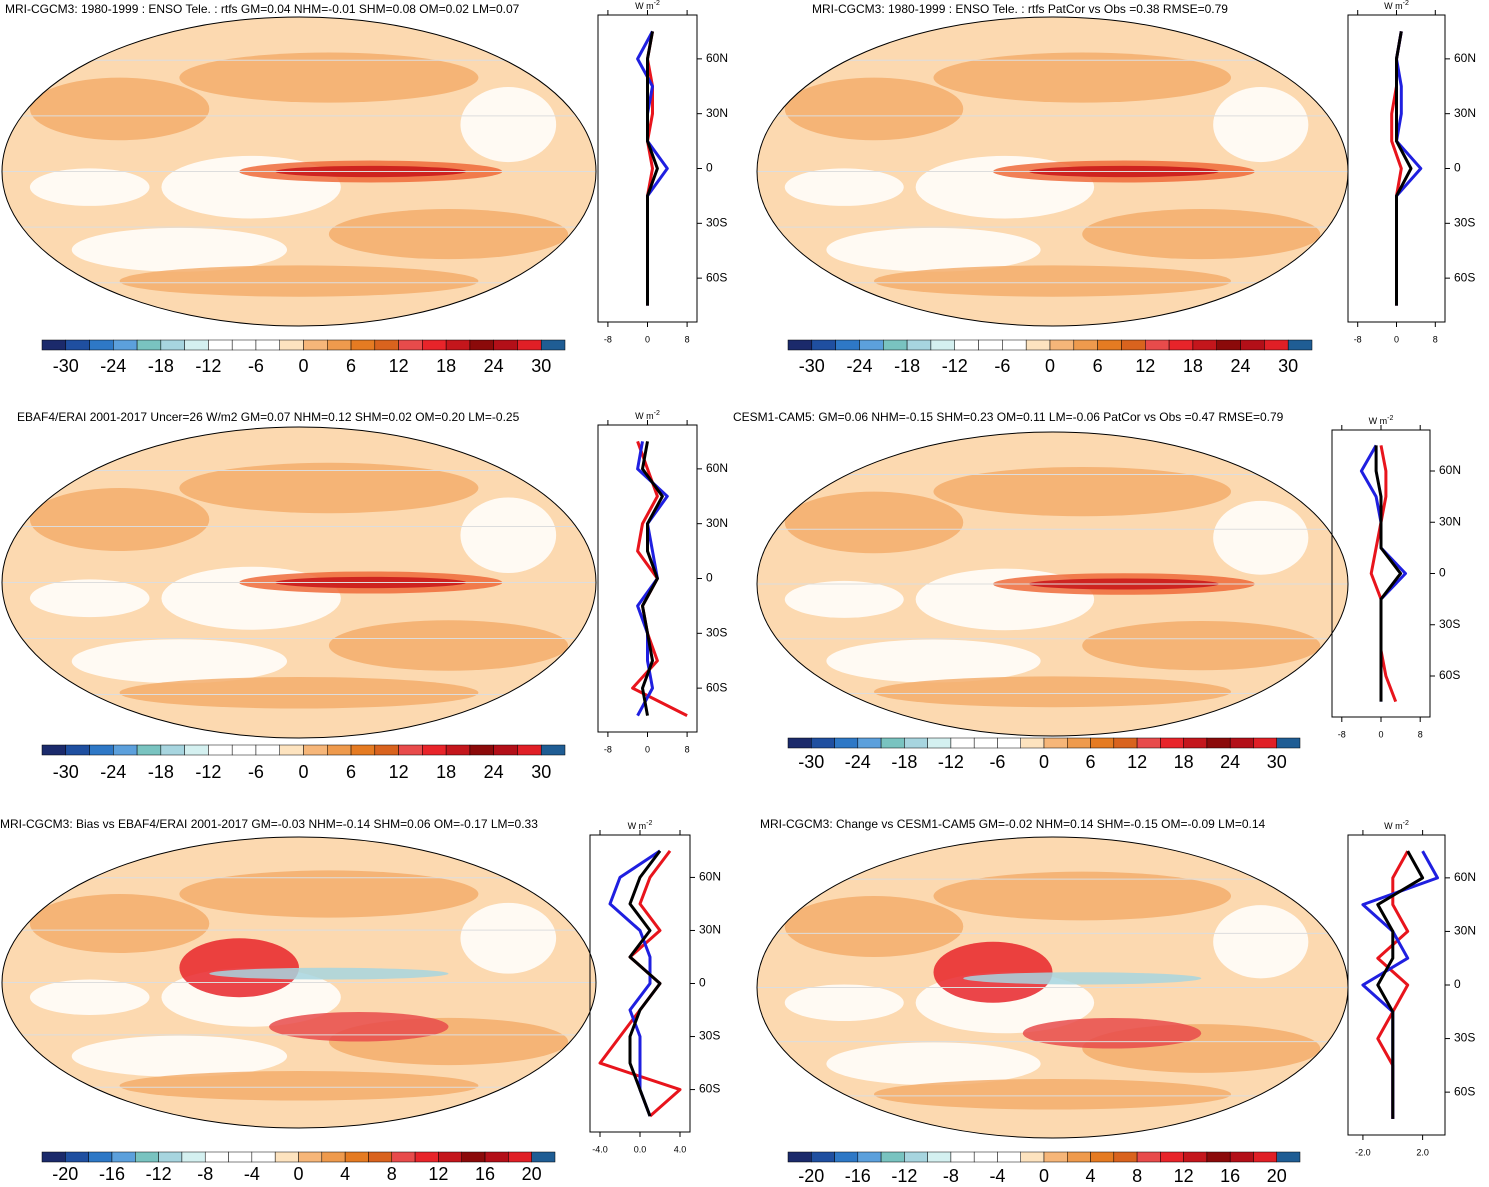 Image resolution: width=1489 pixels, height=1187 pixels. I want to click on colorbar-label: -6, so click(256, 772).